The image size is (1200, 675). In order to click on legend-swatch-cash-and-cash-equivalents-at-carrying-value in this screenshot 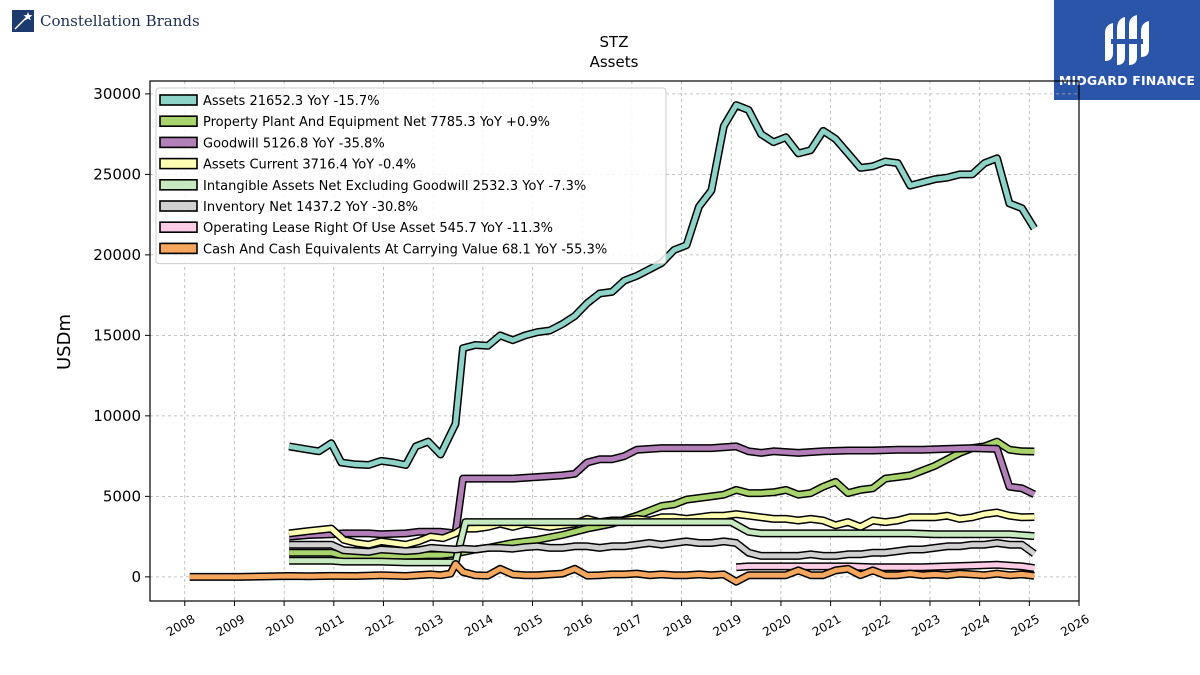, I will do `click(178, 248)`.